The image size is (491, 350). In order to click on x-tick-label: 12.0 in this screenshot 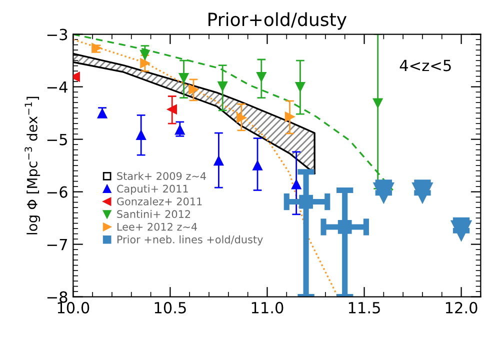, I will do `click(462, 308)`.